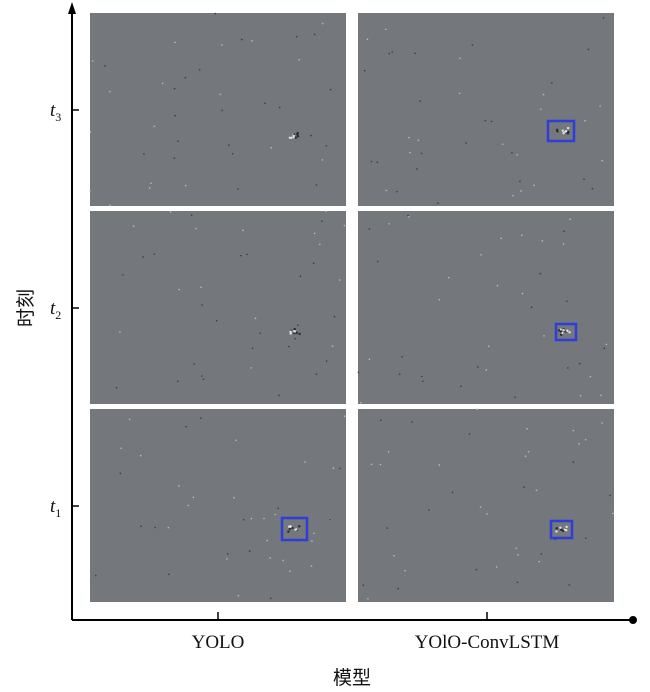 The image size is (650, 692). I want to click on row-label: t1, so click(55, 508).